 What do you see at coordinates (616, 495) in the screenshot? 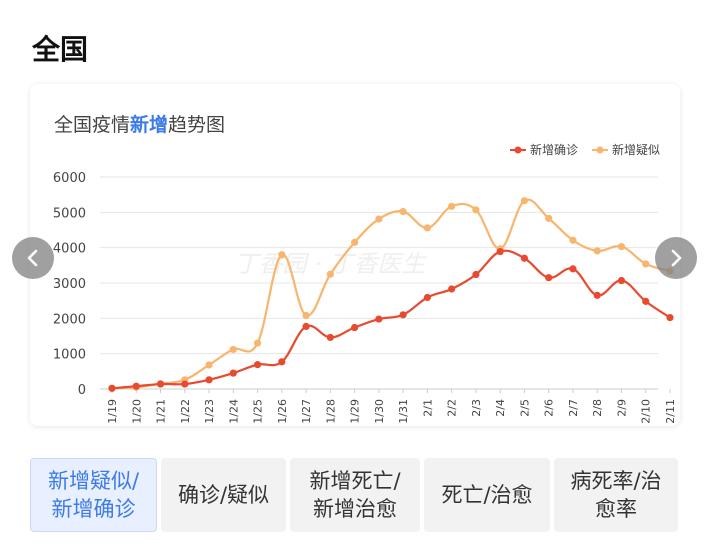
I see `tab-fatality-recovery-rate: 病死率/治愈率` at bounding box center [616, 495].